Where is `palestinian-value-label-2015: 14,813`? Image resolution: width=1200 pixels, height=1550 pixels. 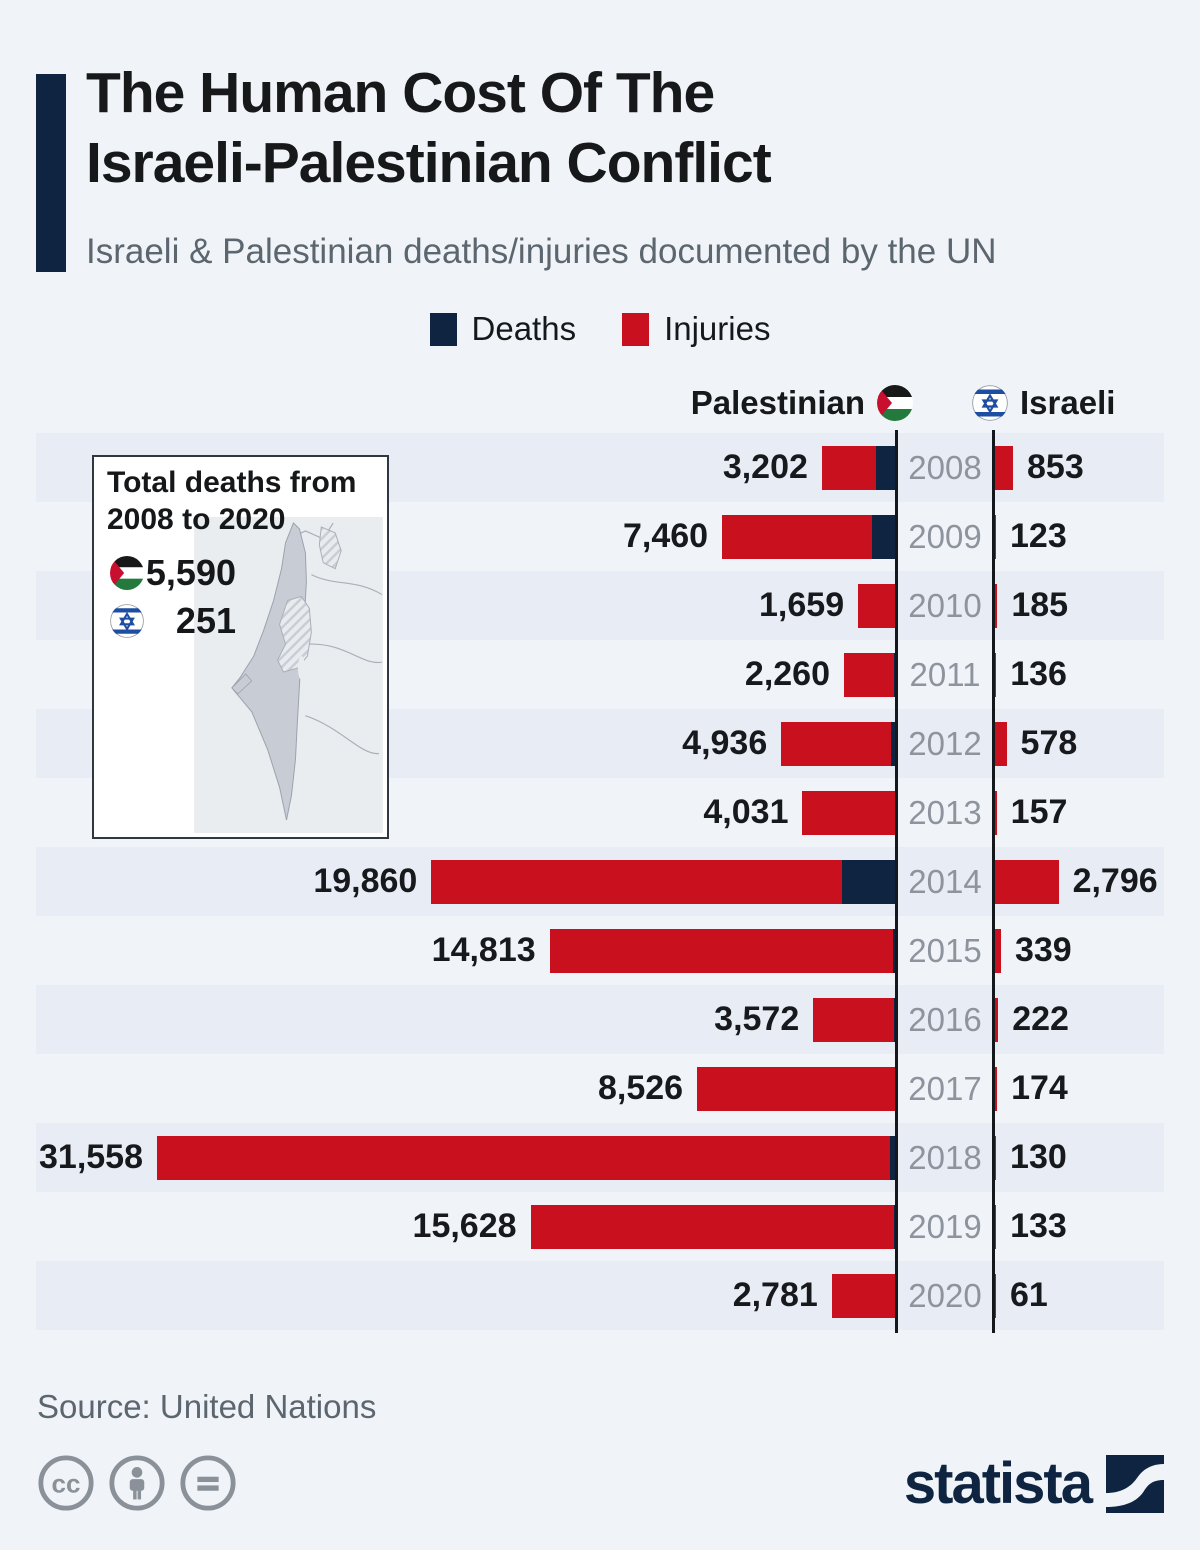
palestinian-value-label-2015: 14,813 is located at coordinates (483, 950).